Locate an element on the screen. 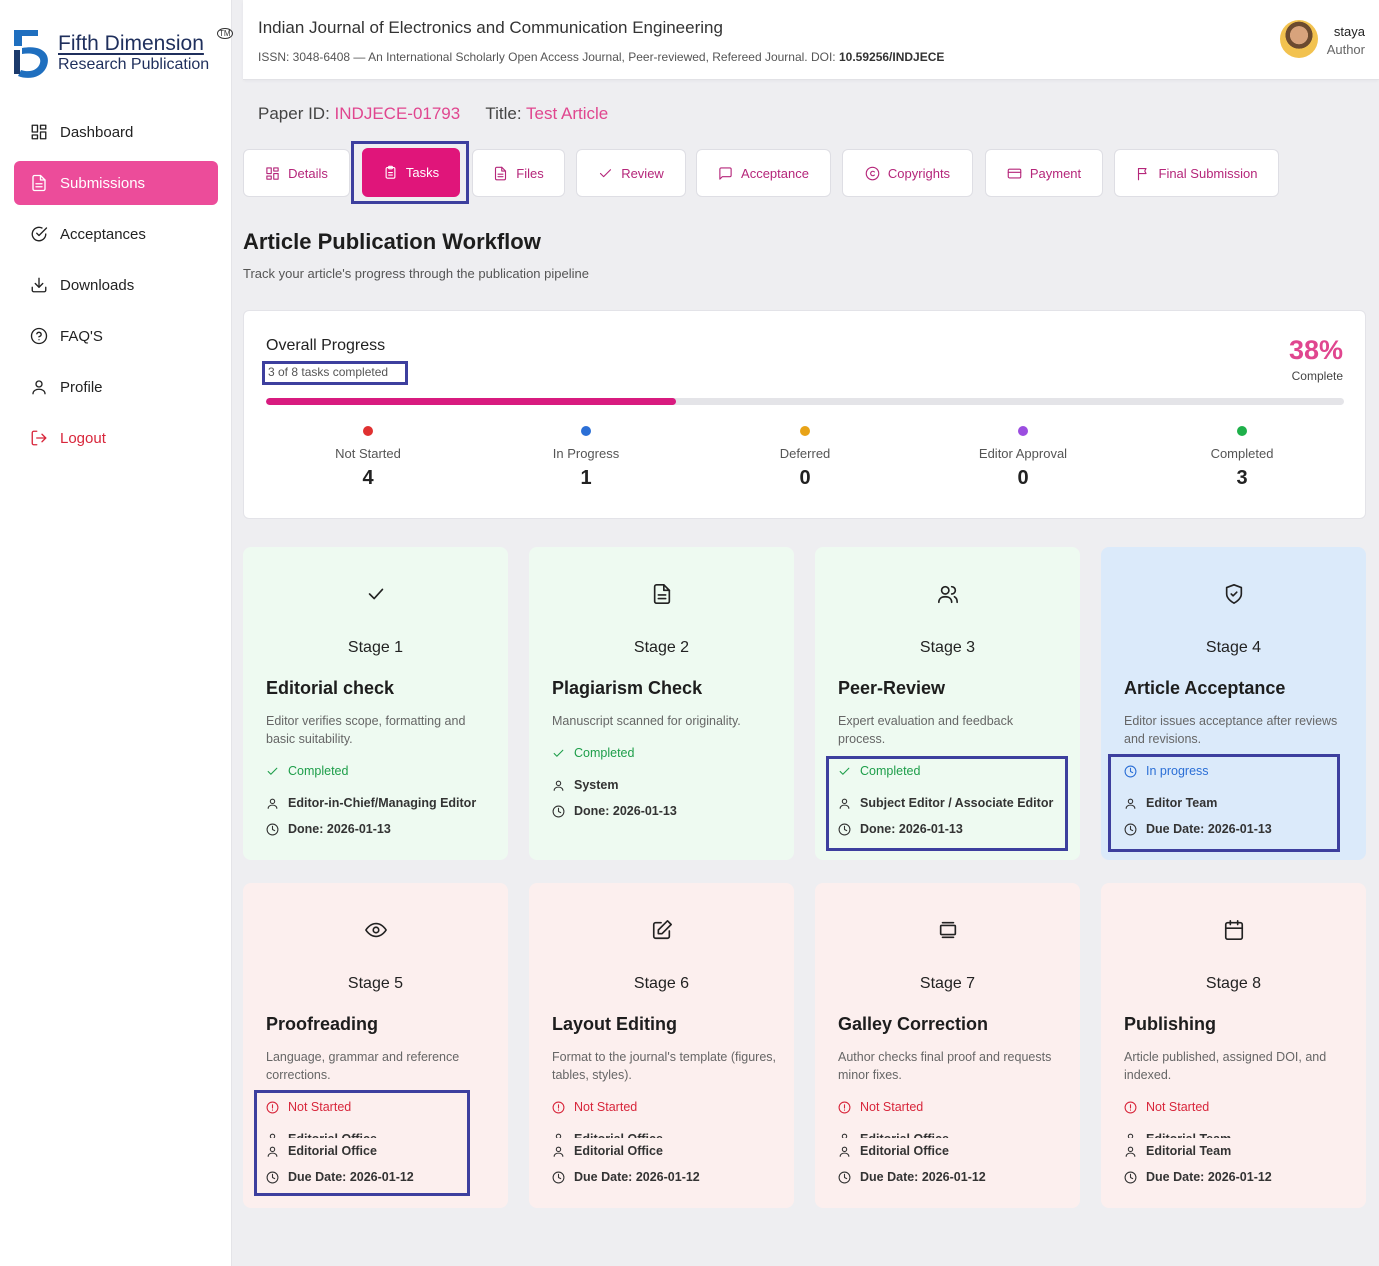  grid-icon is located at coordinates (39, 132).